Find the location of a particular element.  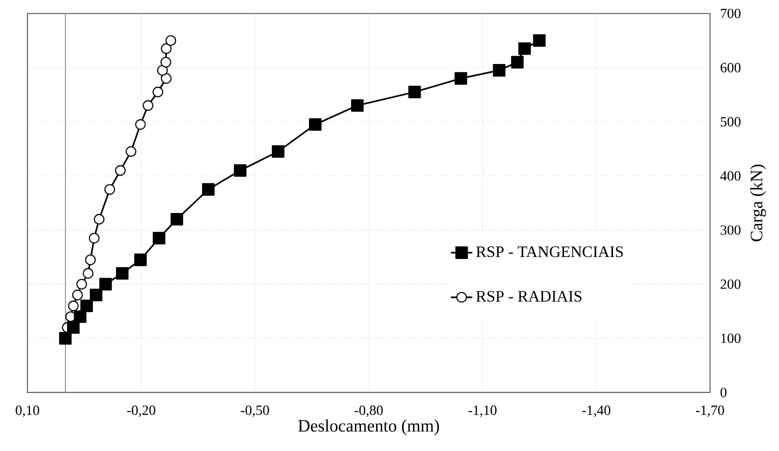

y-tick-label: 600 is located at coordinates (730, 67).